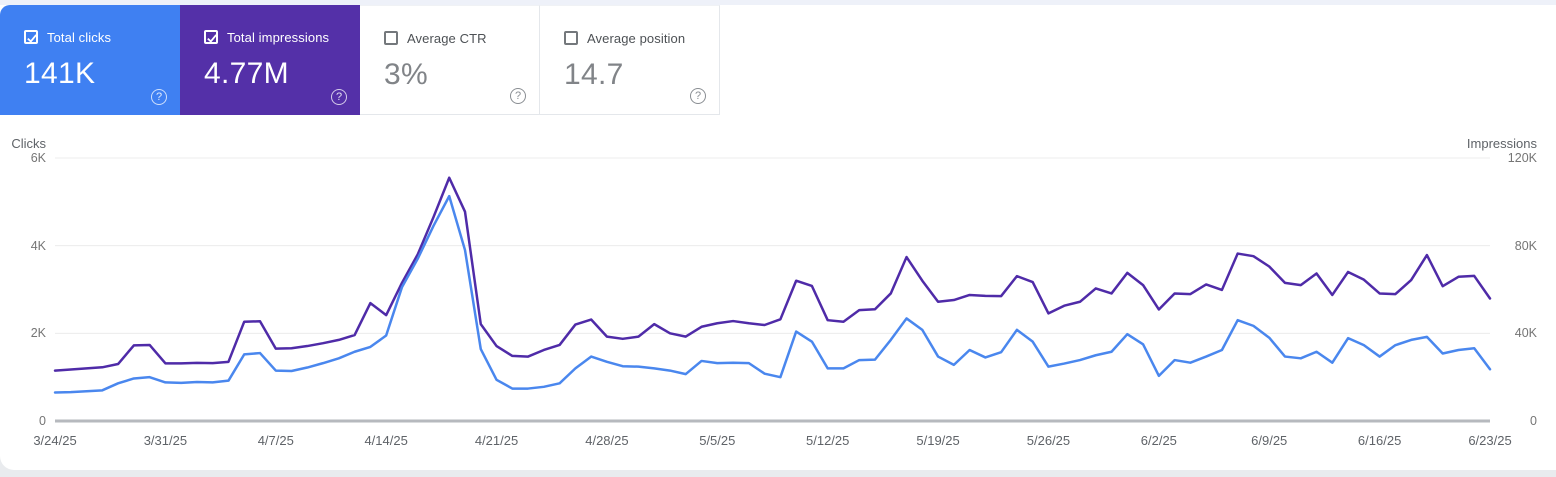 The width and height of the screenshot is (1556, 477). What do you see at coordinates (38, 158) in the screenshot?
I see `left-axis-tick: 6K` at bounding box center [38, 158].